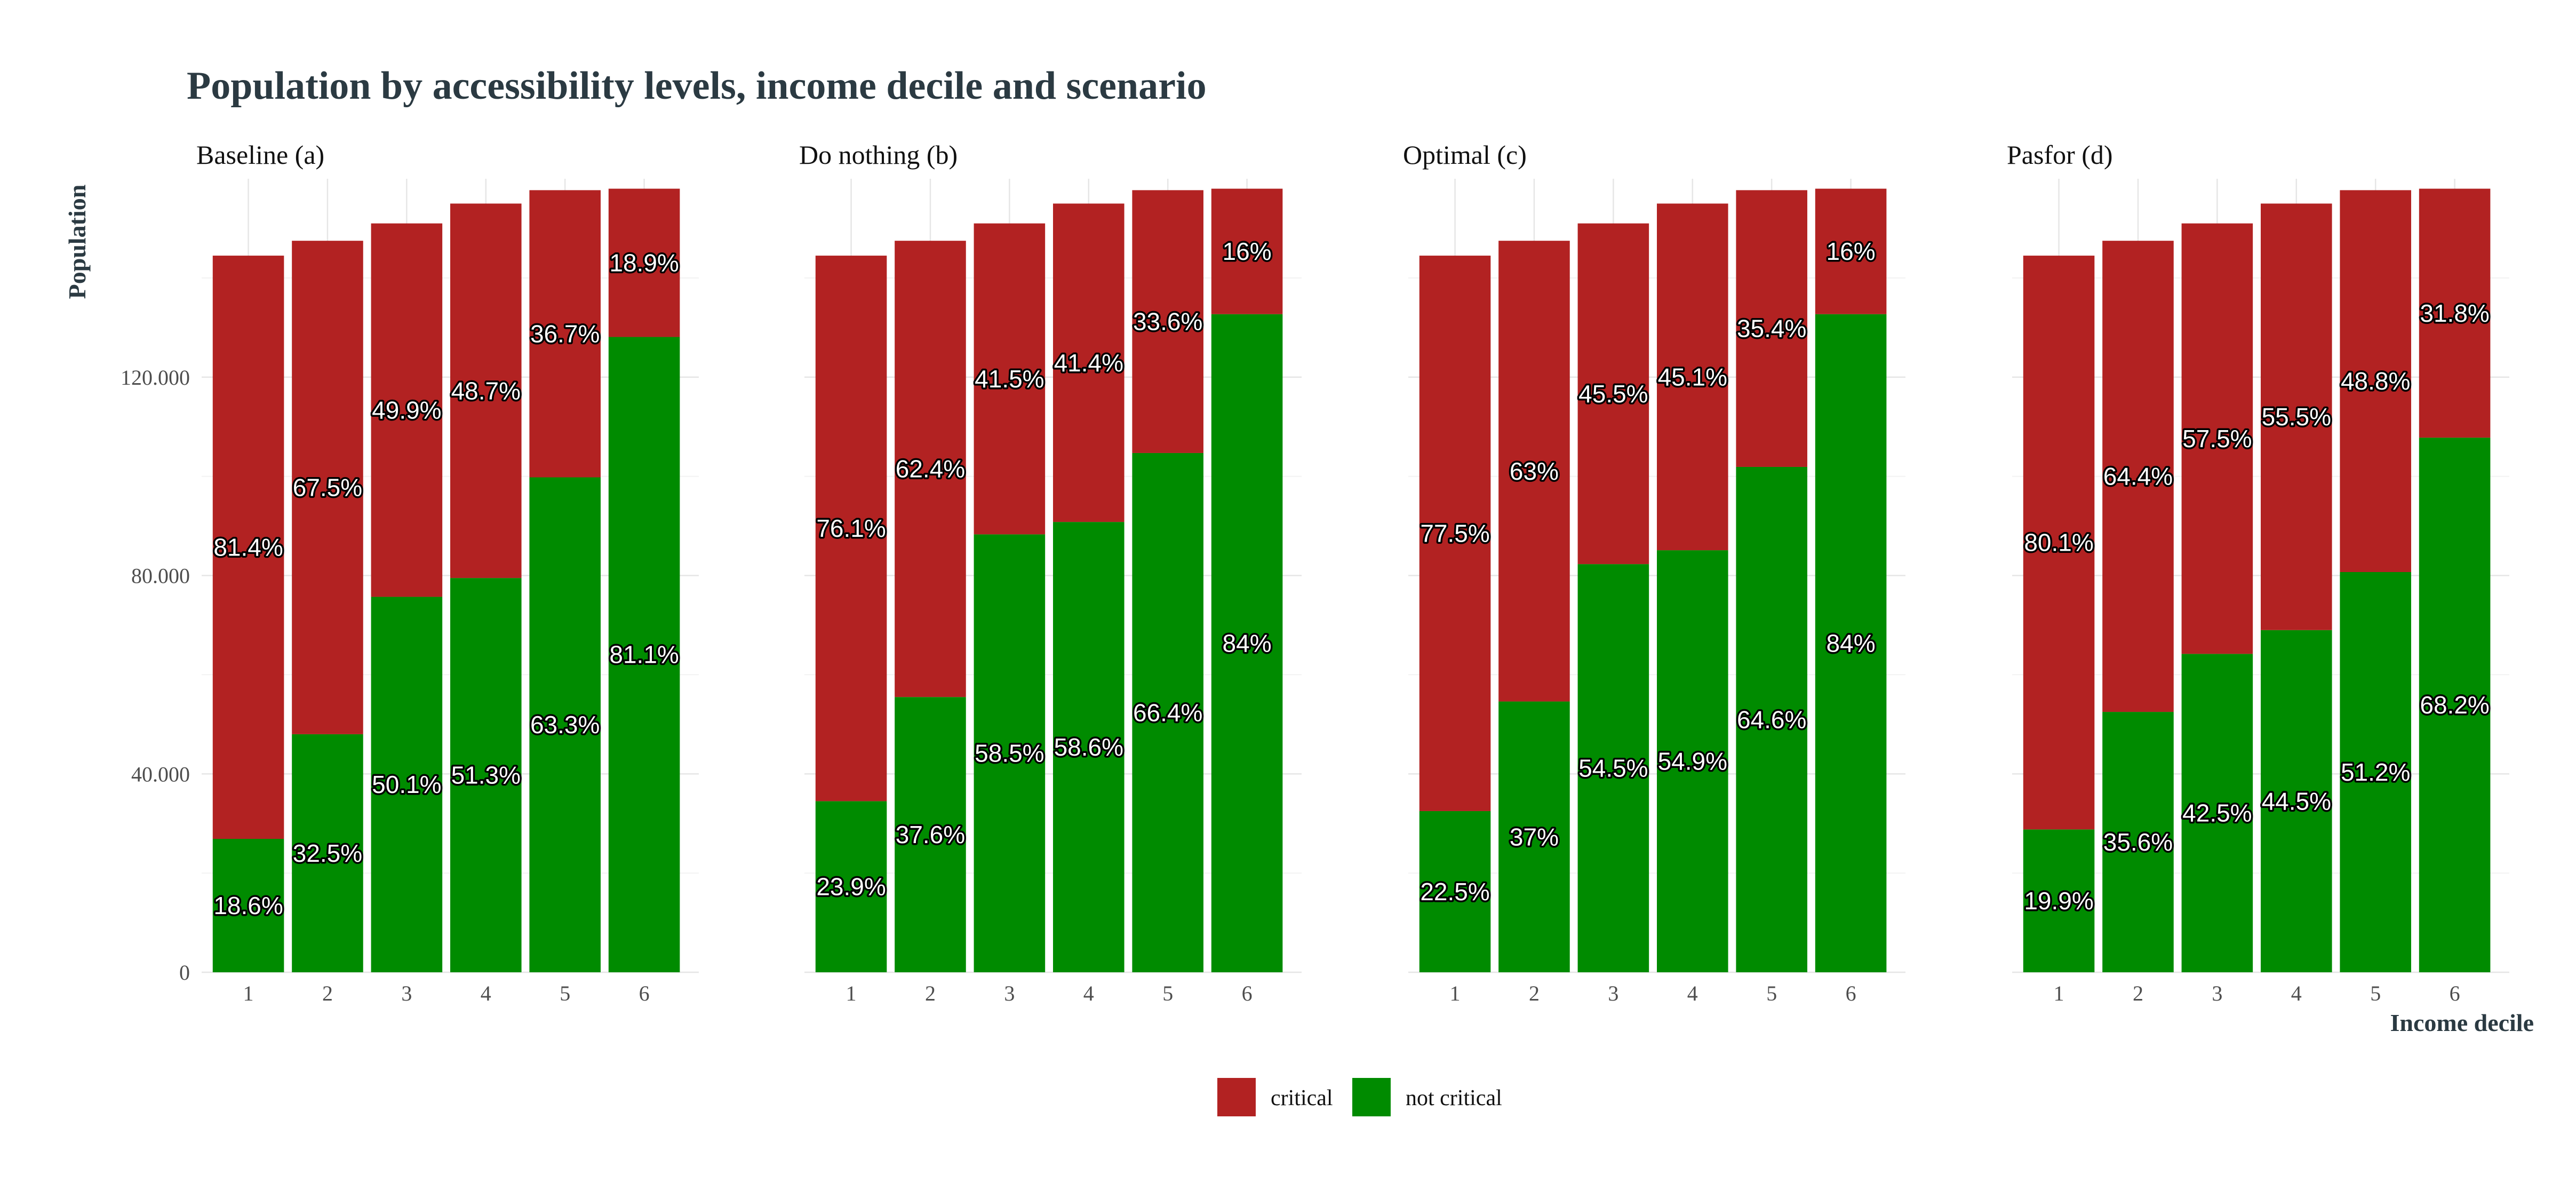 This screenshot has width=2576, height=1198. Describe the element at coordinates (1613, 394) in the screenshot. I see `bar-label-critical: 45.5%` at that location.